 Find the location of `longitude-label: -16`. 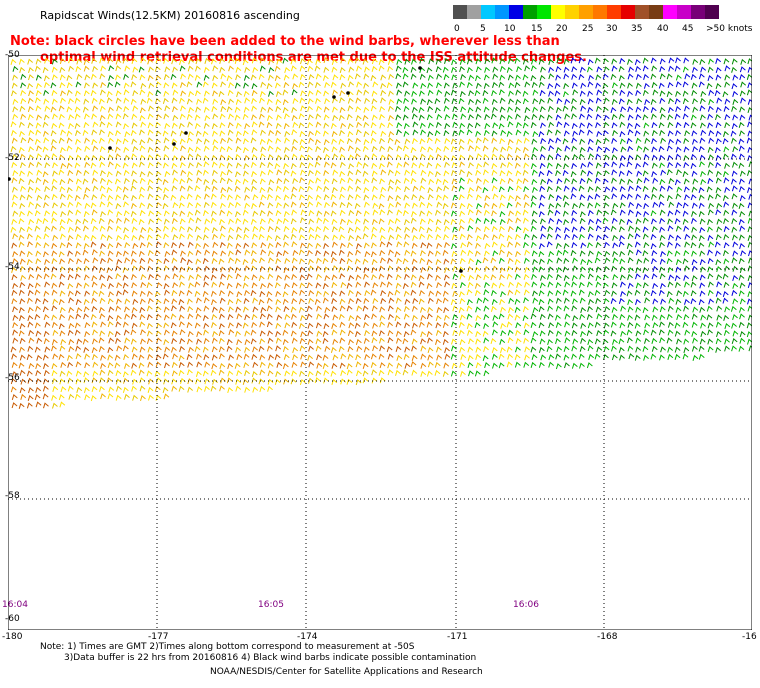

longitude-label: -16 is located at coordinates (749, 637).